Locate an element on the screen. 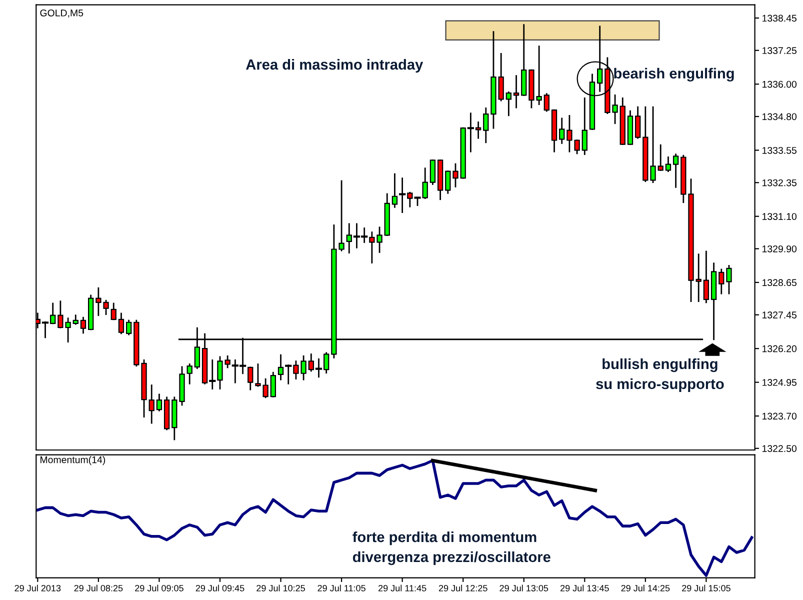 Image resolution: width=803 pixels, height=600 pixels. y-tick-label: 1334.80 is located at coordinates (779, 116).